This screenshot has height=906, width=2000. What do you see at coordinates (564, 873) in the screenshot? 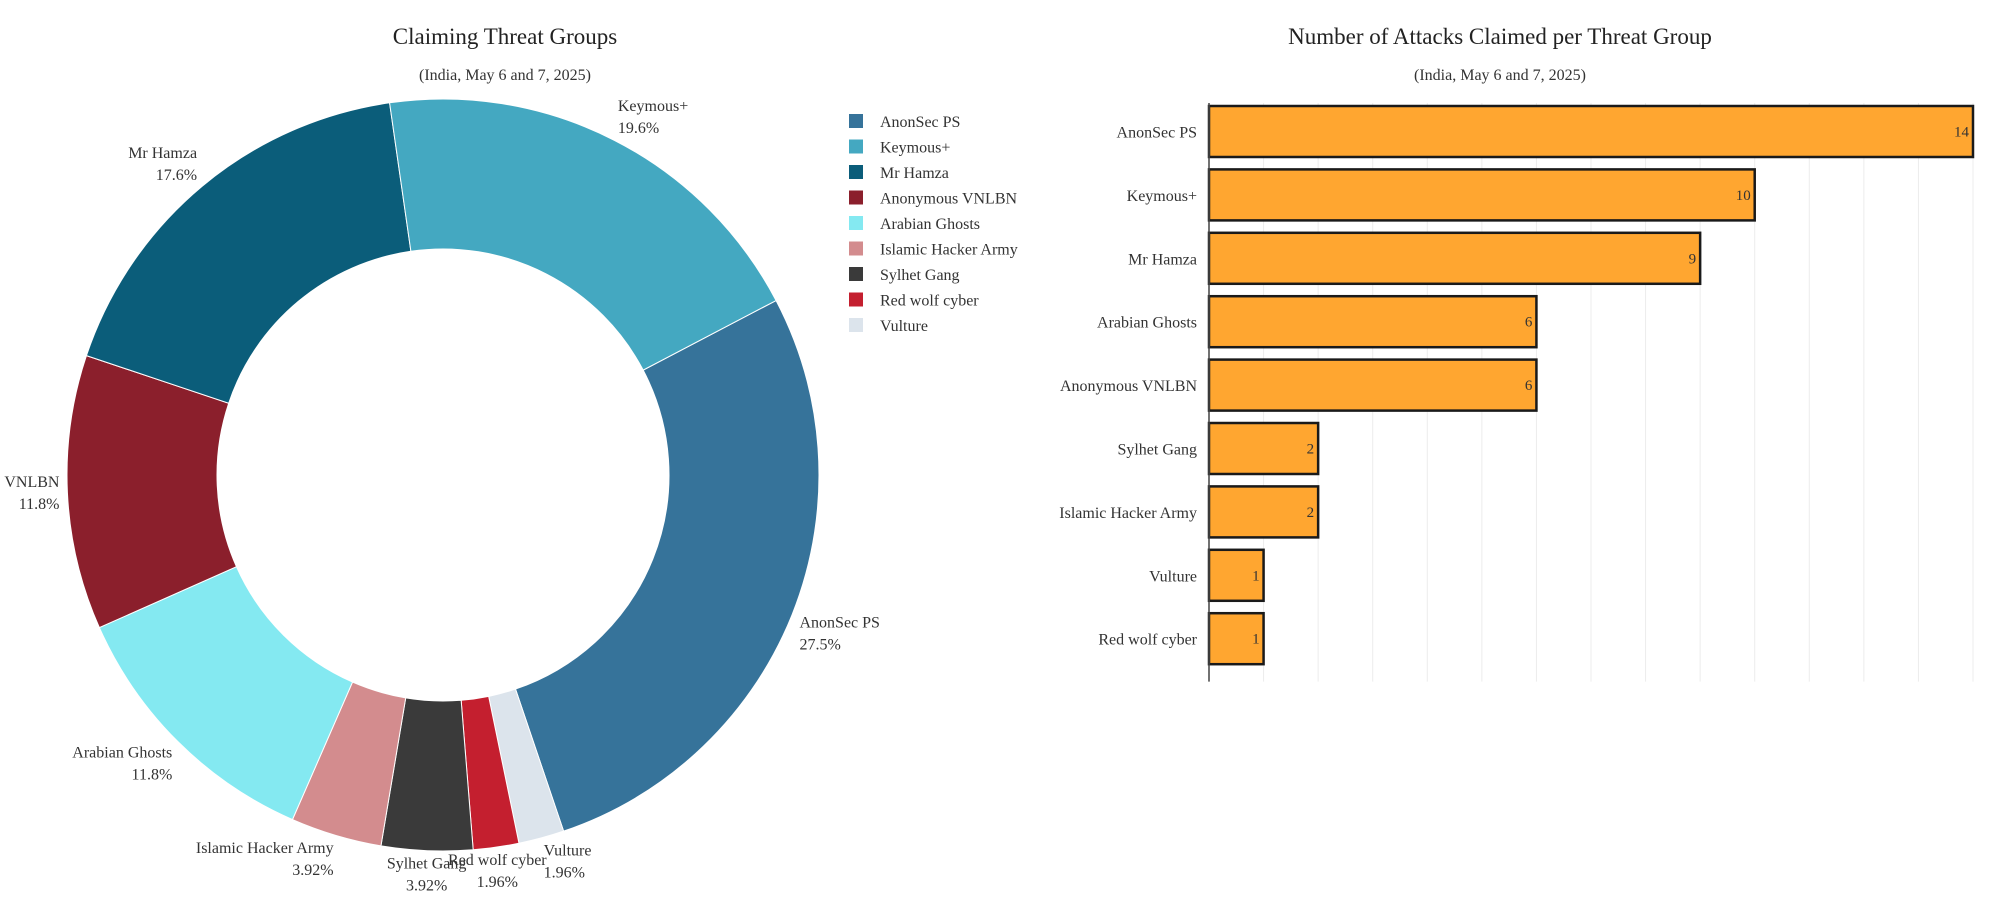
I see `slice-percent-vulture: 1.96%` at bounding box center [564, 873].